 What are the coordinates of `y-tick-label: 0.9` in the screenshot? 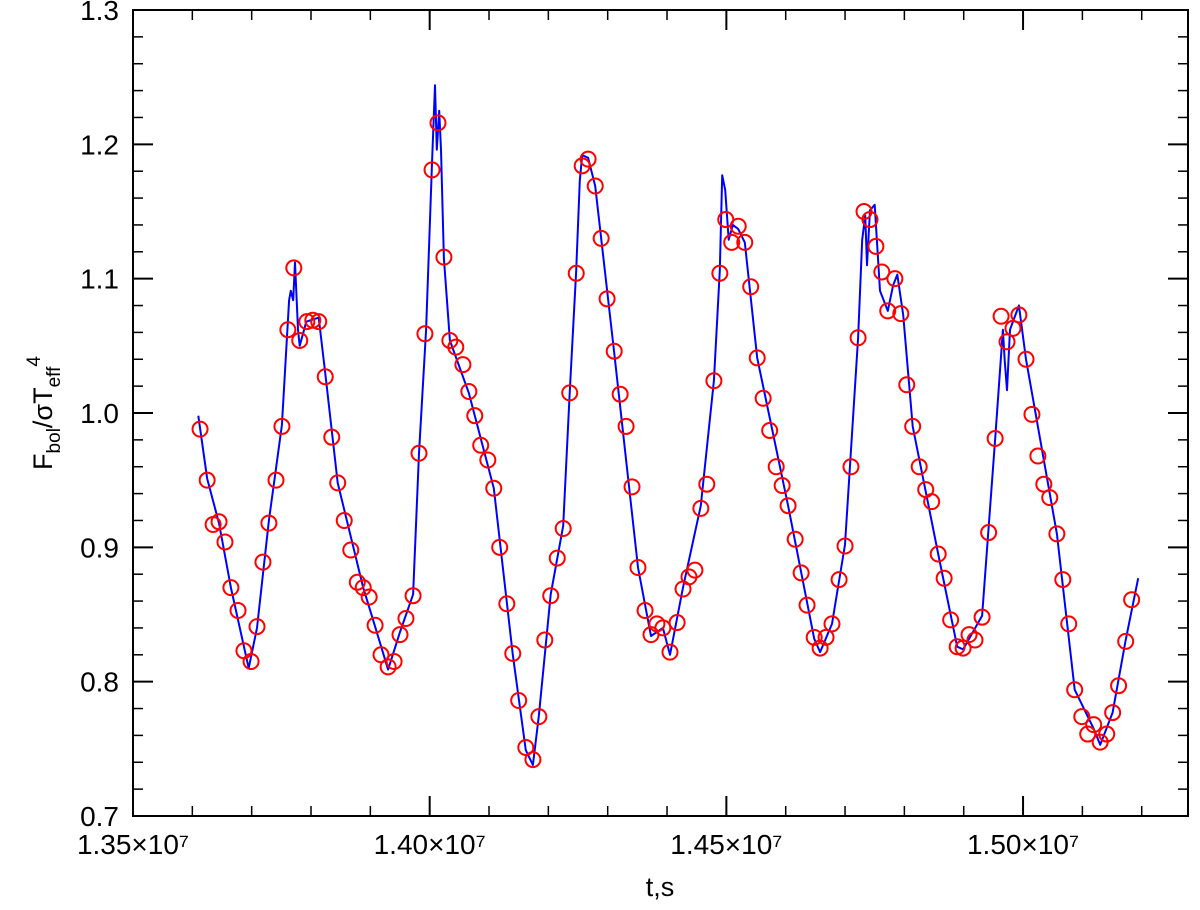 It's located at (99, 547).